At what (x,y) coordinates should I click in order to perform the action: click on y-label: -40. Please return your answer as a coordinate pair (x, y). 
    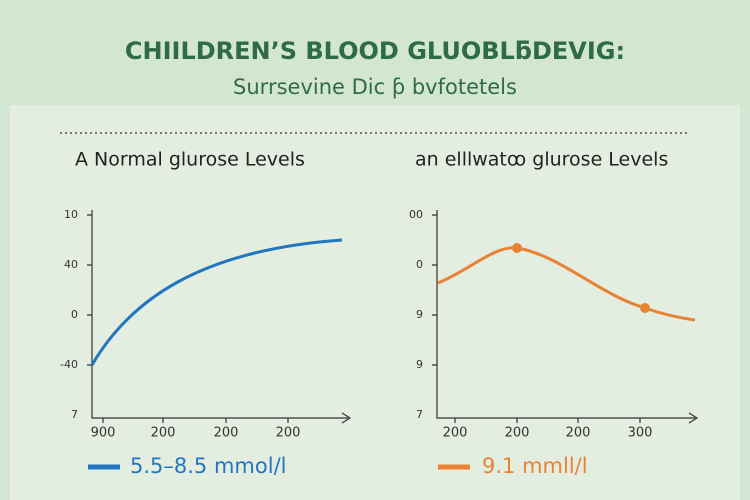
    Looking at the image, I should click on (69, 364).